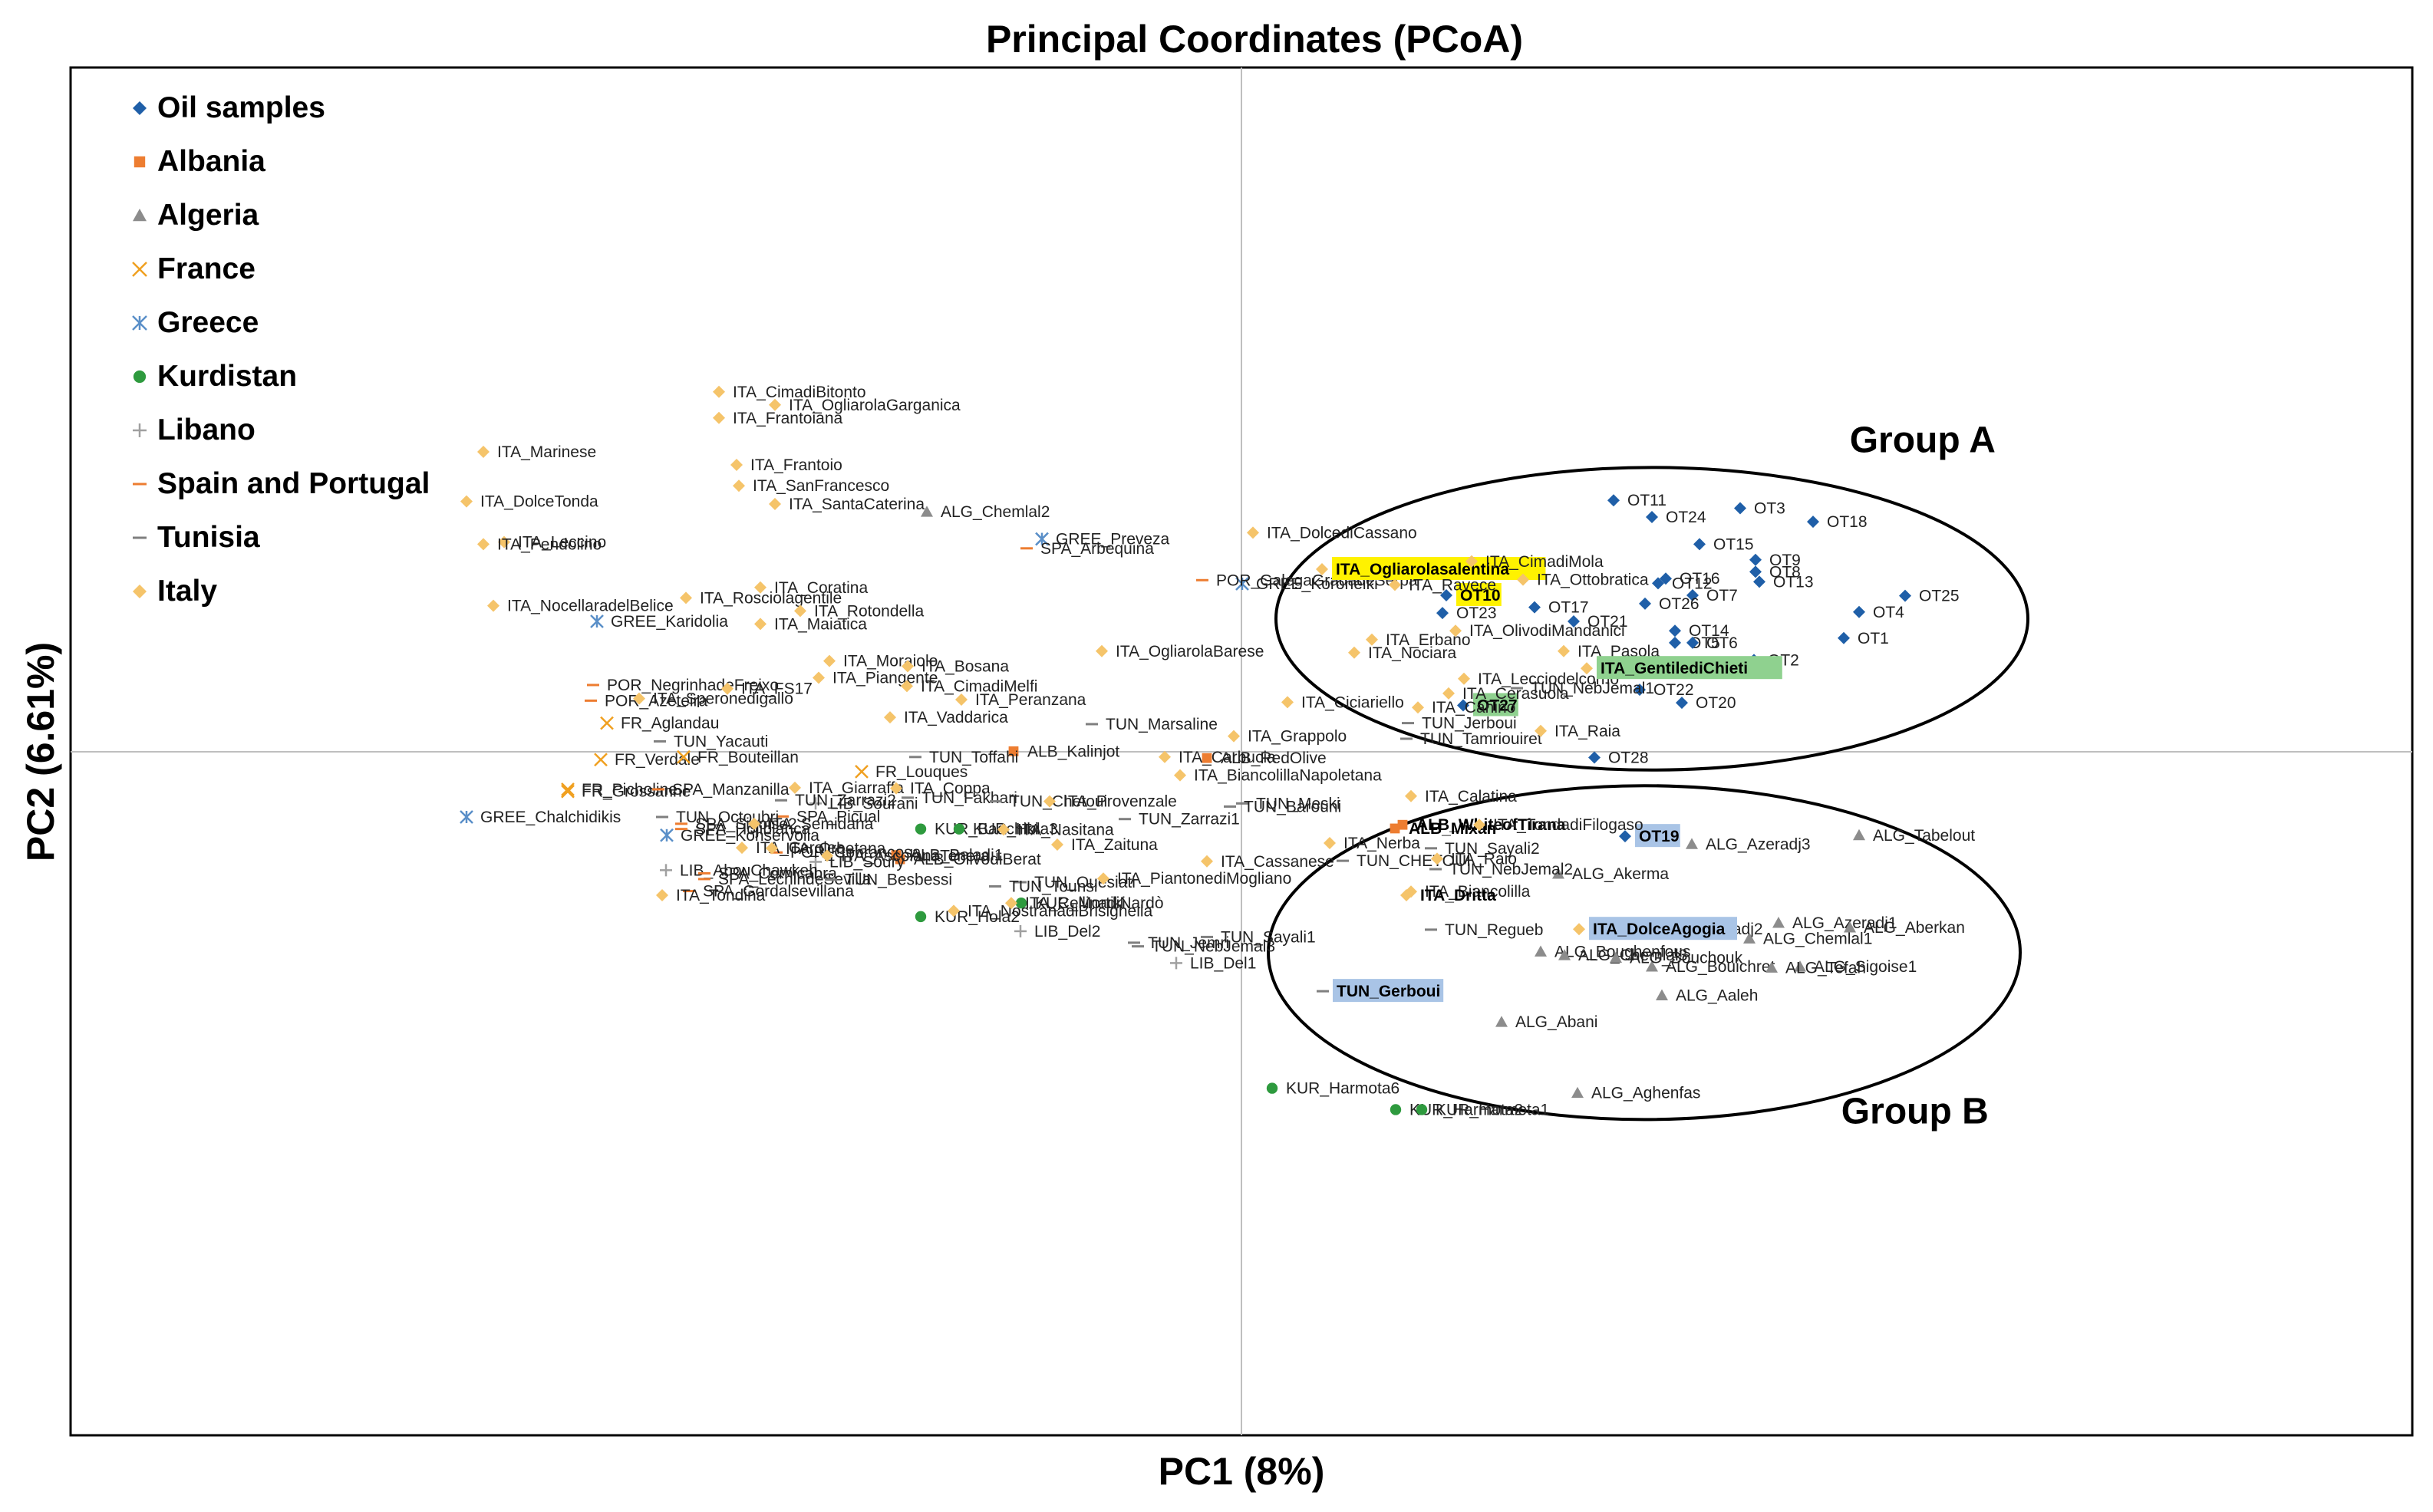 The height and width of the screenshot is (1512, 2433). Describe the element at coordinates (739, 485) in the screenshot. I see `point-ita-sanfrancesco` at that location.